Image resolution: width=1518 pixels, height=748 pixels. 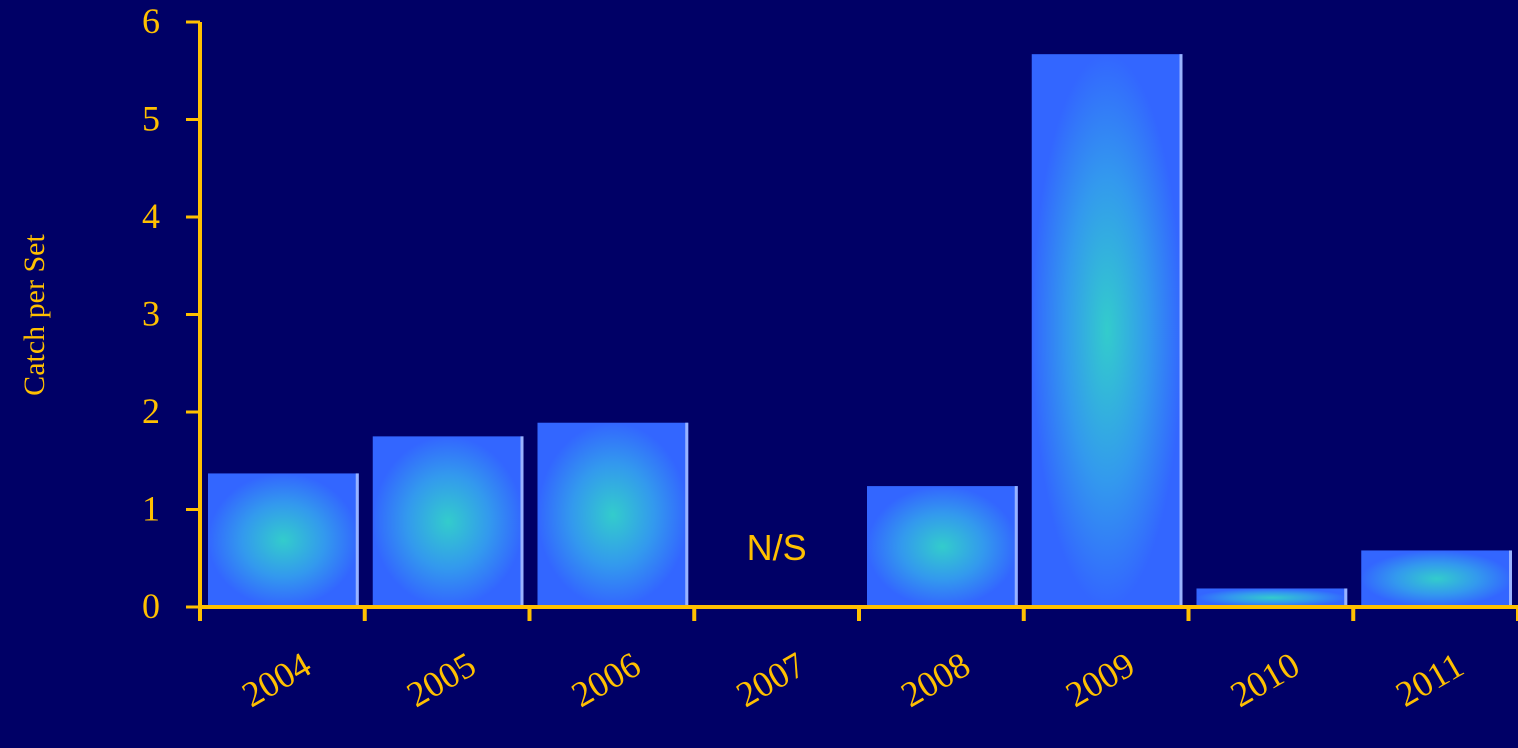 I want to click on x-tick-label-2010: 2010, so click(x=1265, y=679).